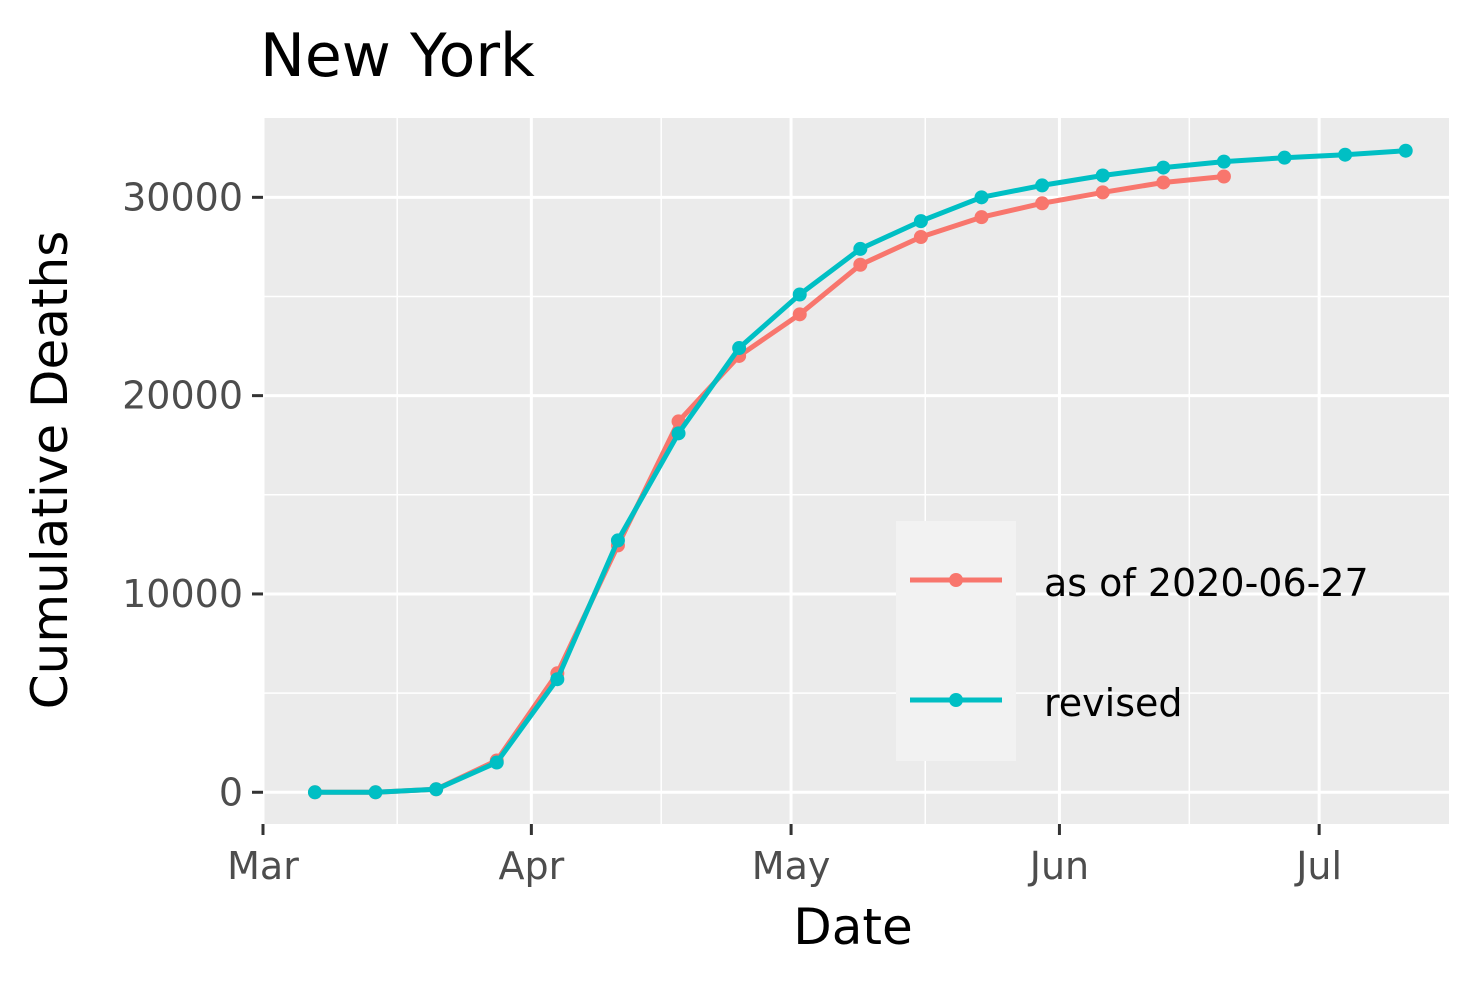 The width and height of the screenshot is (1476, 984). I want to click on legend-label-as-of: as of 2020-06-27, so click(1206, 583).